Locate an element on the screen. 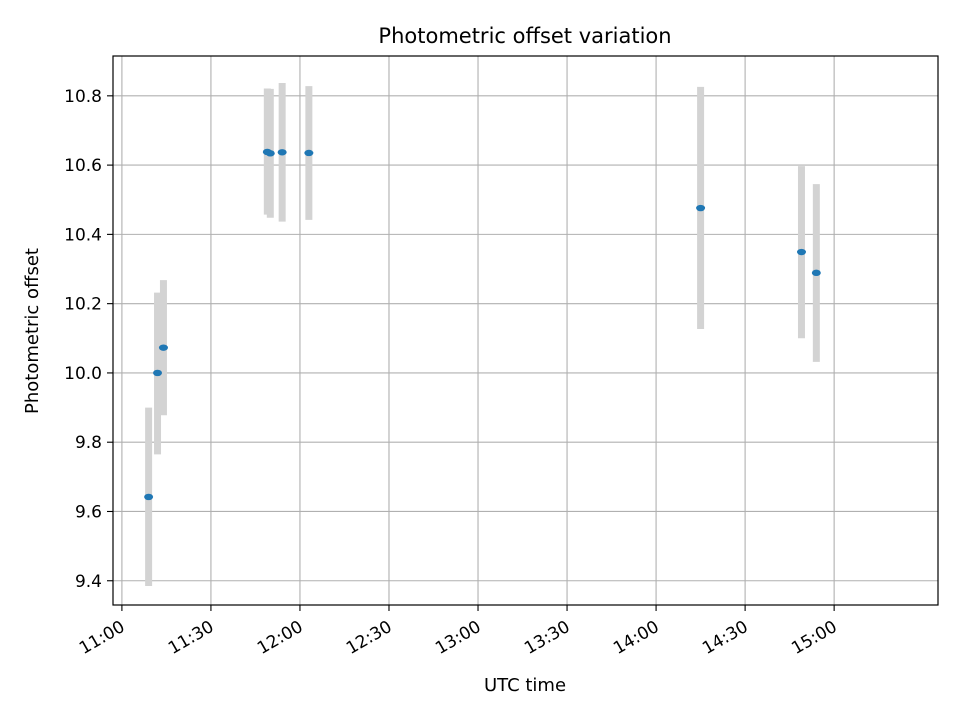 The image size is (960, 720). y-tick-label: 10.0 is located at coordinates (83, 374).